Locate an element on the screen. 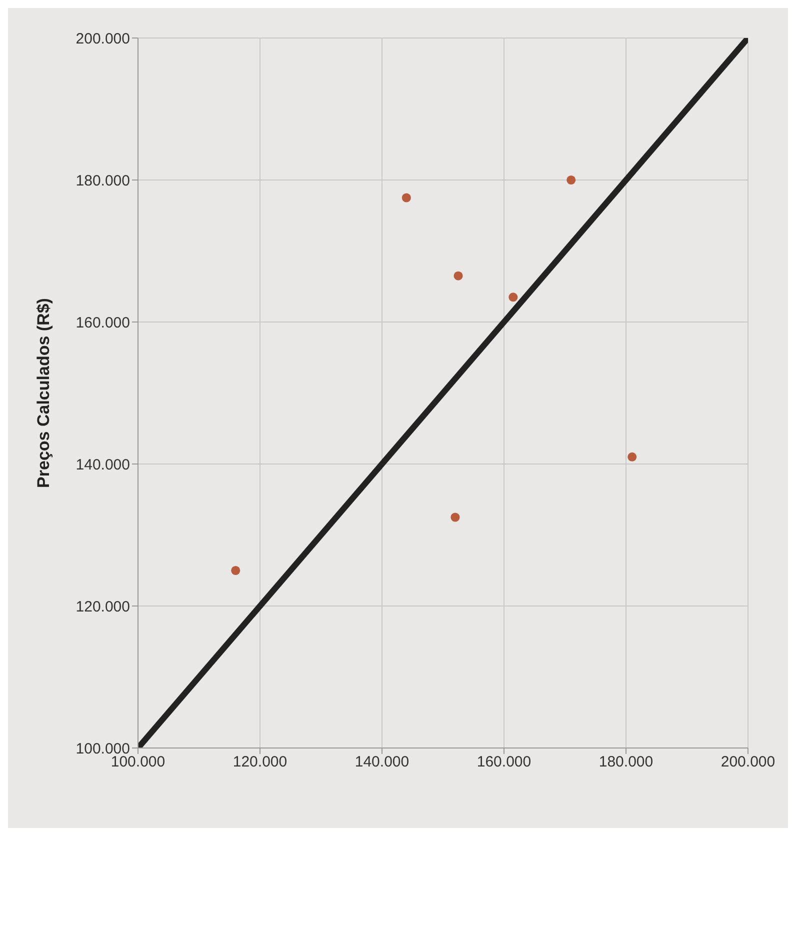  x-tick-label: 120.000 is located at coordinates (260, 762).